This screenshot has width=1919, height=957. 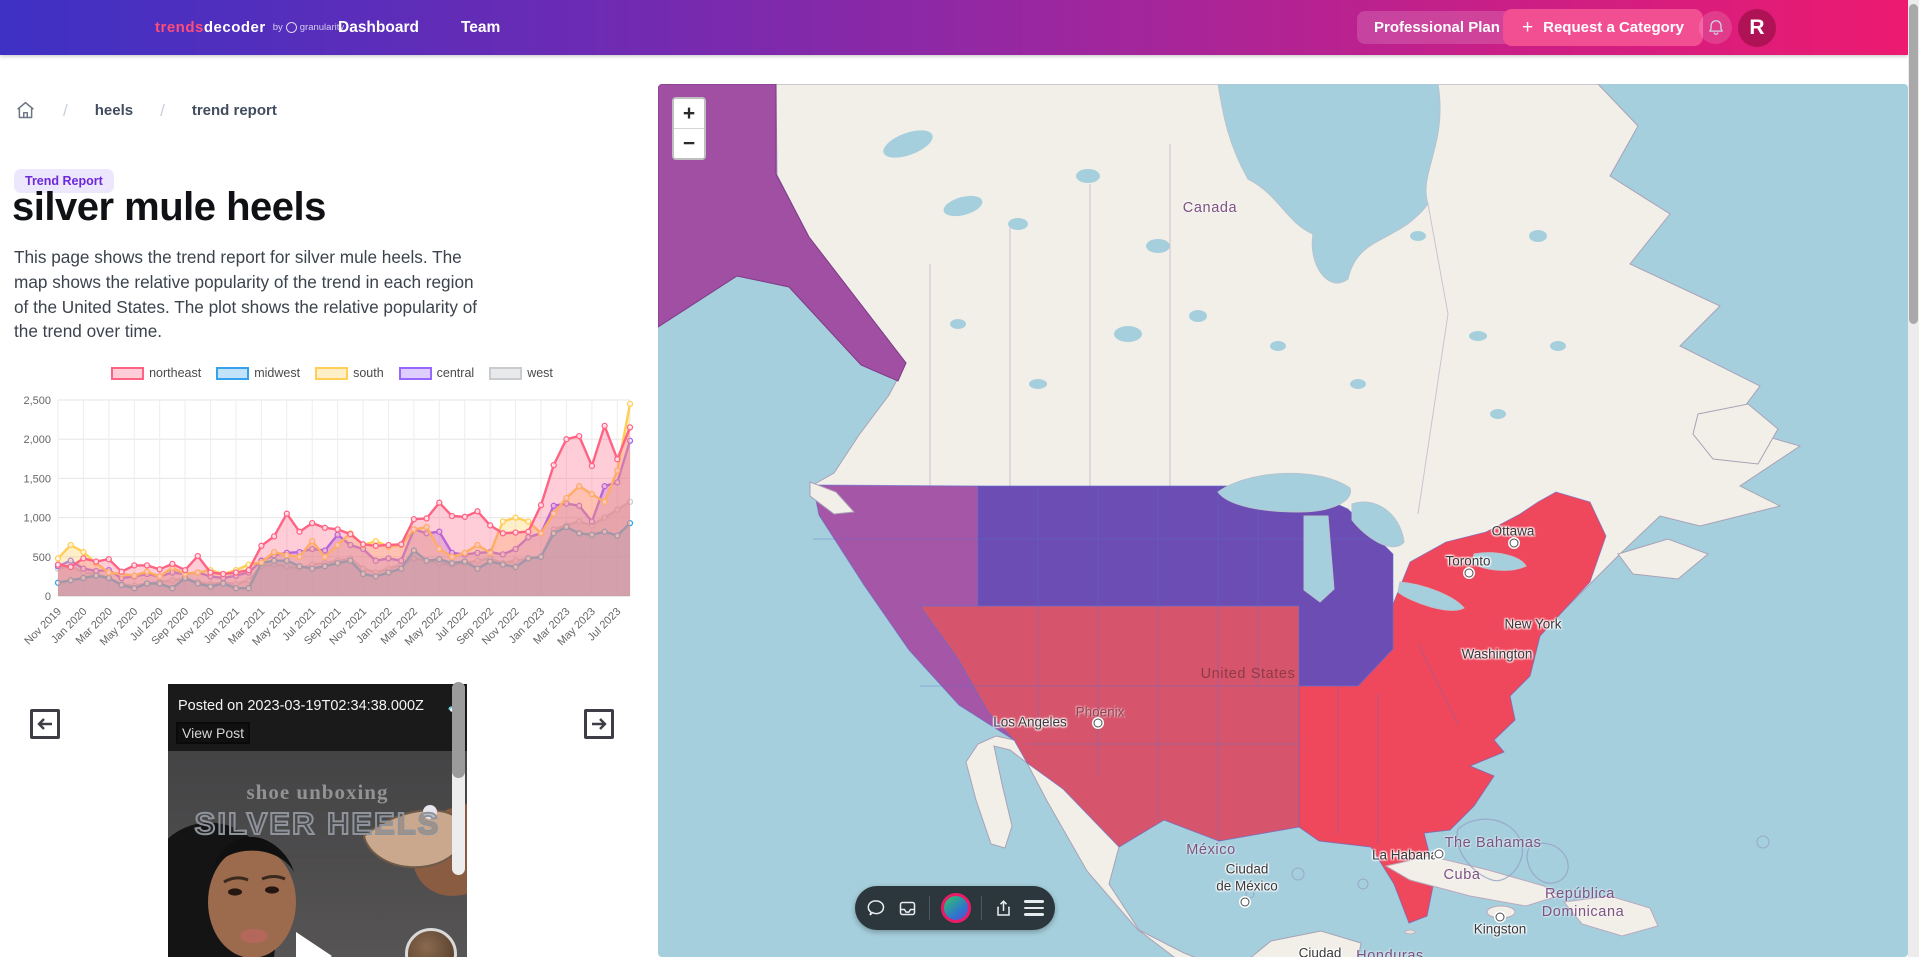 What do you see at coordinates (368, 373) in the screenshot?
I see `legend-label: south` at bounding box center [368, 373].